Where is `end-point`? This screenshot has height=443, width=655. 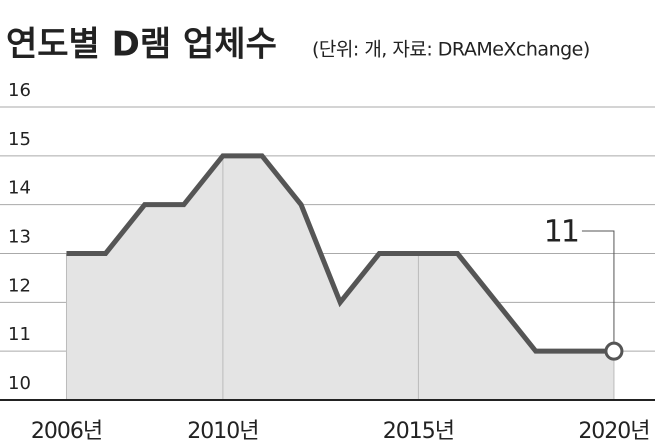 end-point is located at coordinates (614, 351).